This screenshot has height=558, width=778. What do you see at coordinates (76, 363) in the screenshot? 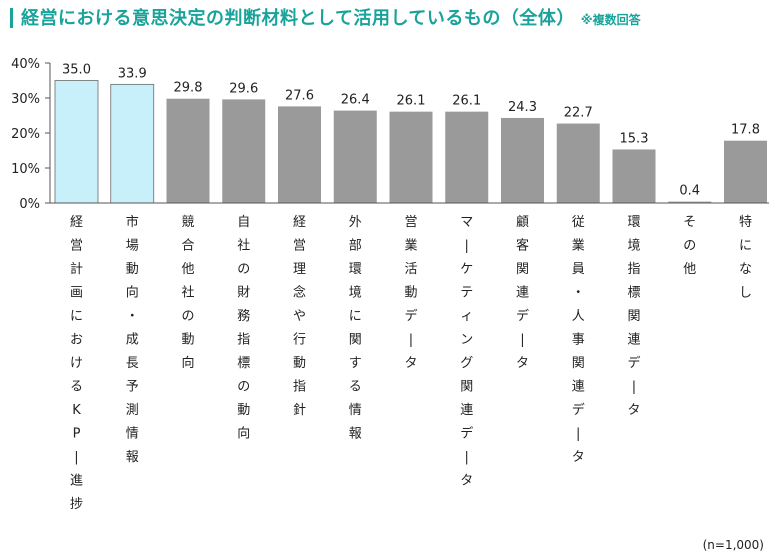
I see `category-label: 経営計画における K P |進捗` at bounding box center [76, 363].